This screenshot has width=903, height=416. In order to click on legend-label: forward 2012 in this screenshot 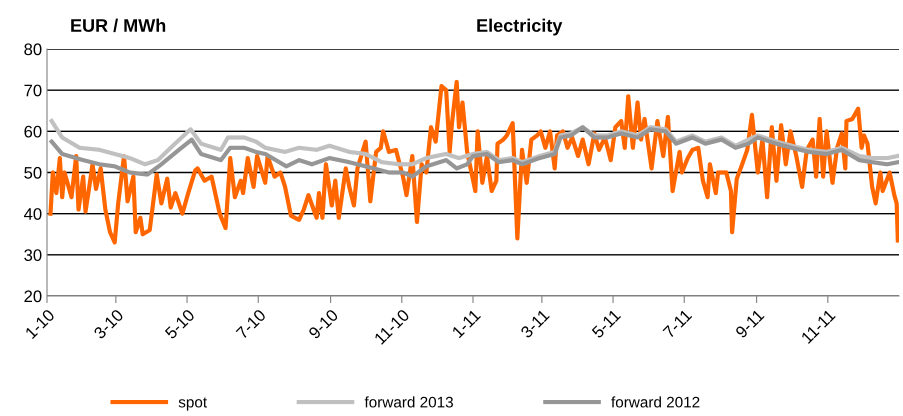, I will do `click(655, 402)`.